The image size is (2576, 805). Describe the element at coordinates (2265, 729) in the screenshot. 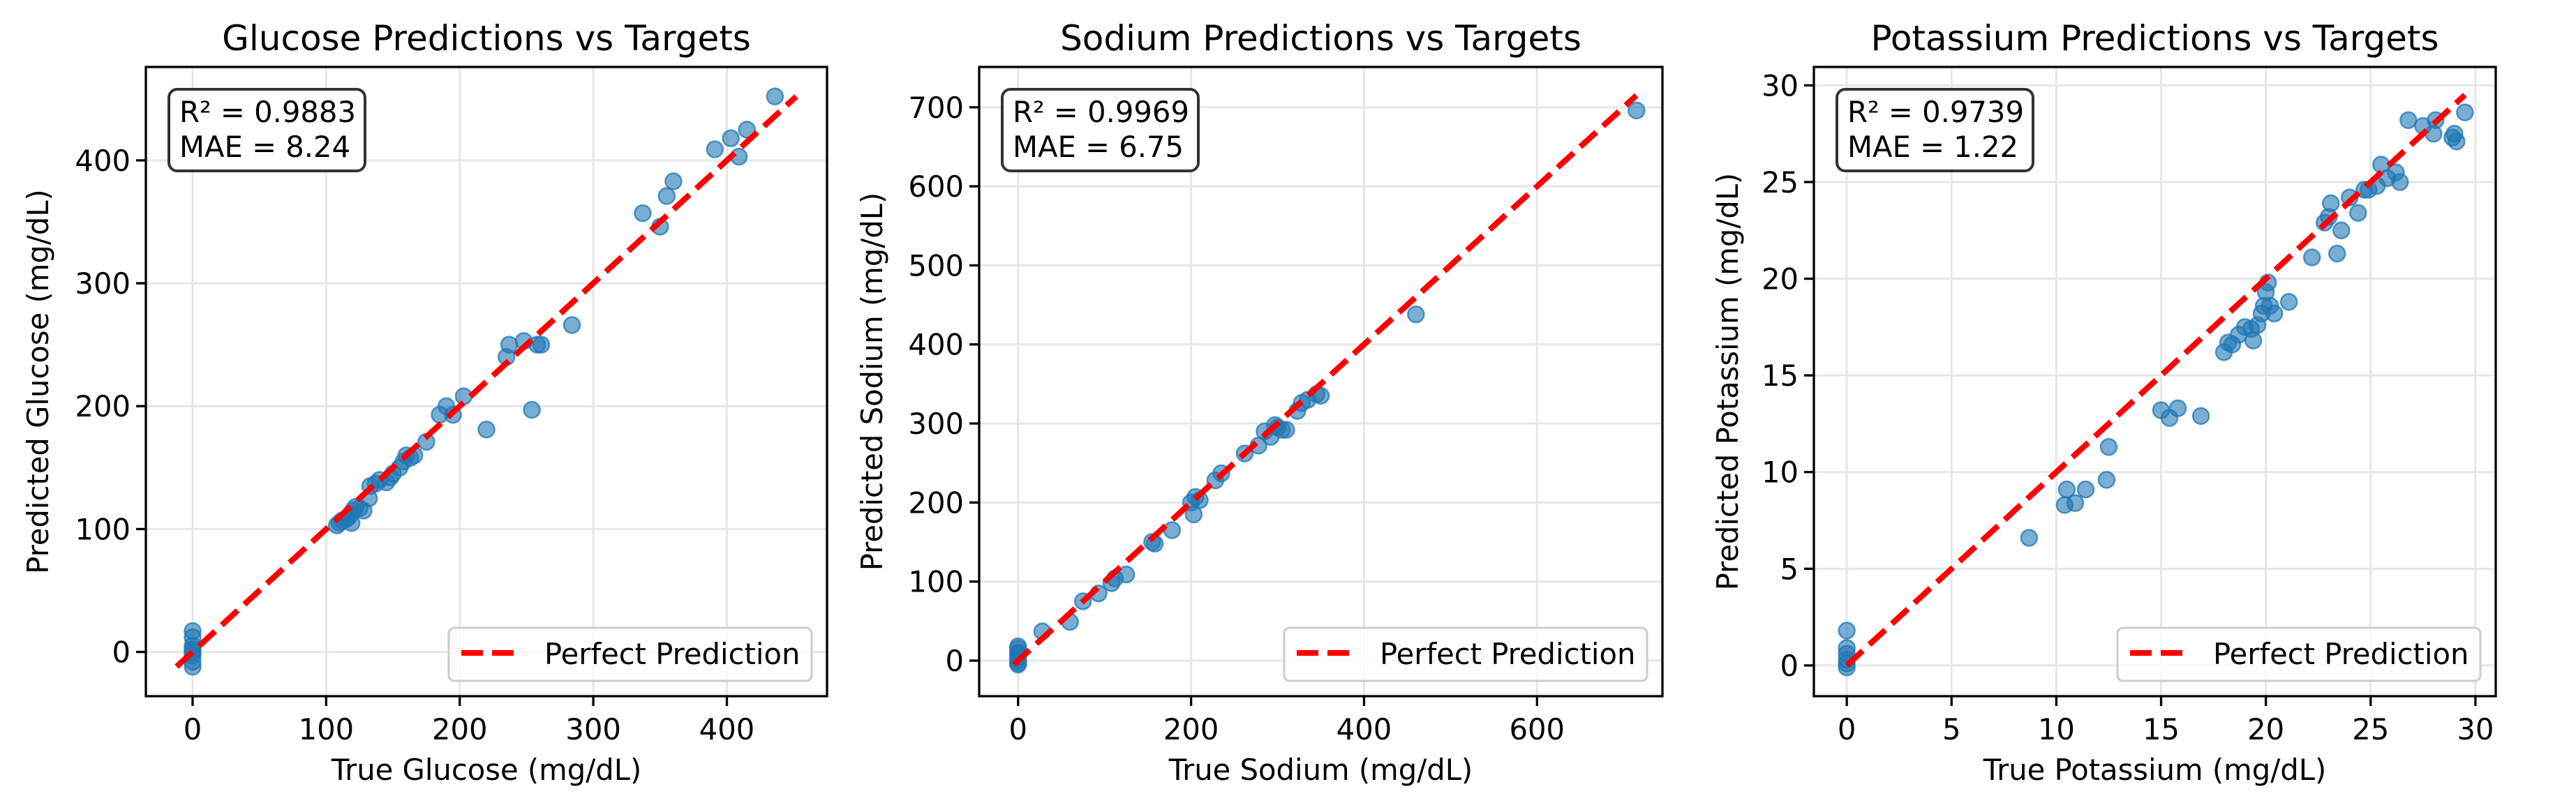

I see `x-tick-label: 20` at that location.